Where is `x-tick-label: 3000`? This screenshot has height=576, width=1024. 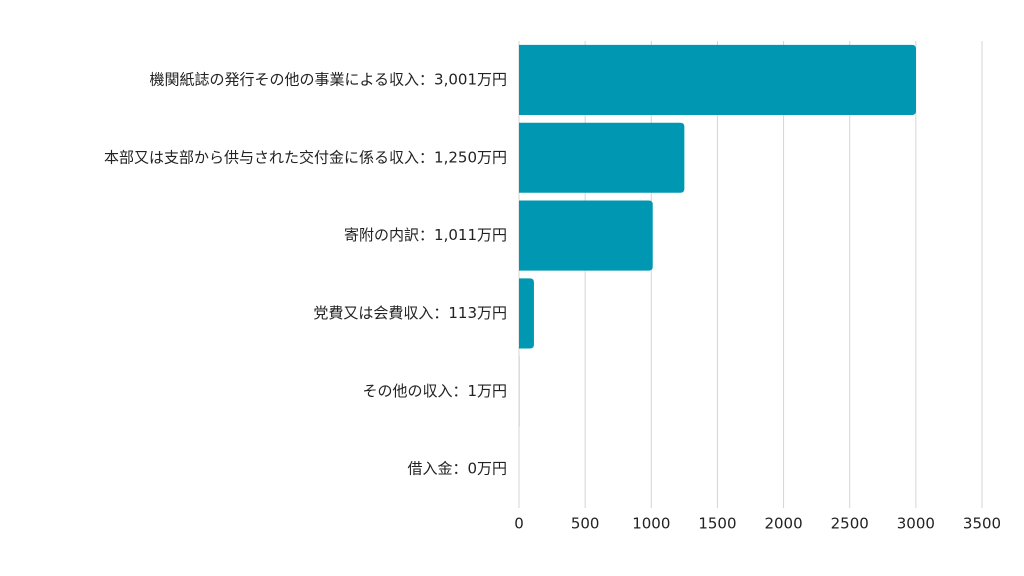 x-tick-label: 3000 is located at coordinates (916, 524).